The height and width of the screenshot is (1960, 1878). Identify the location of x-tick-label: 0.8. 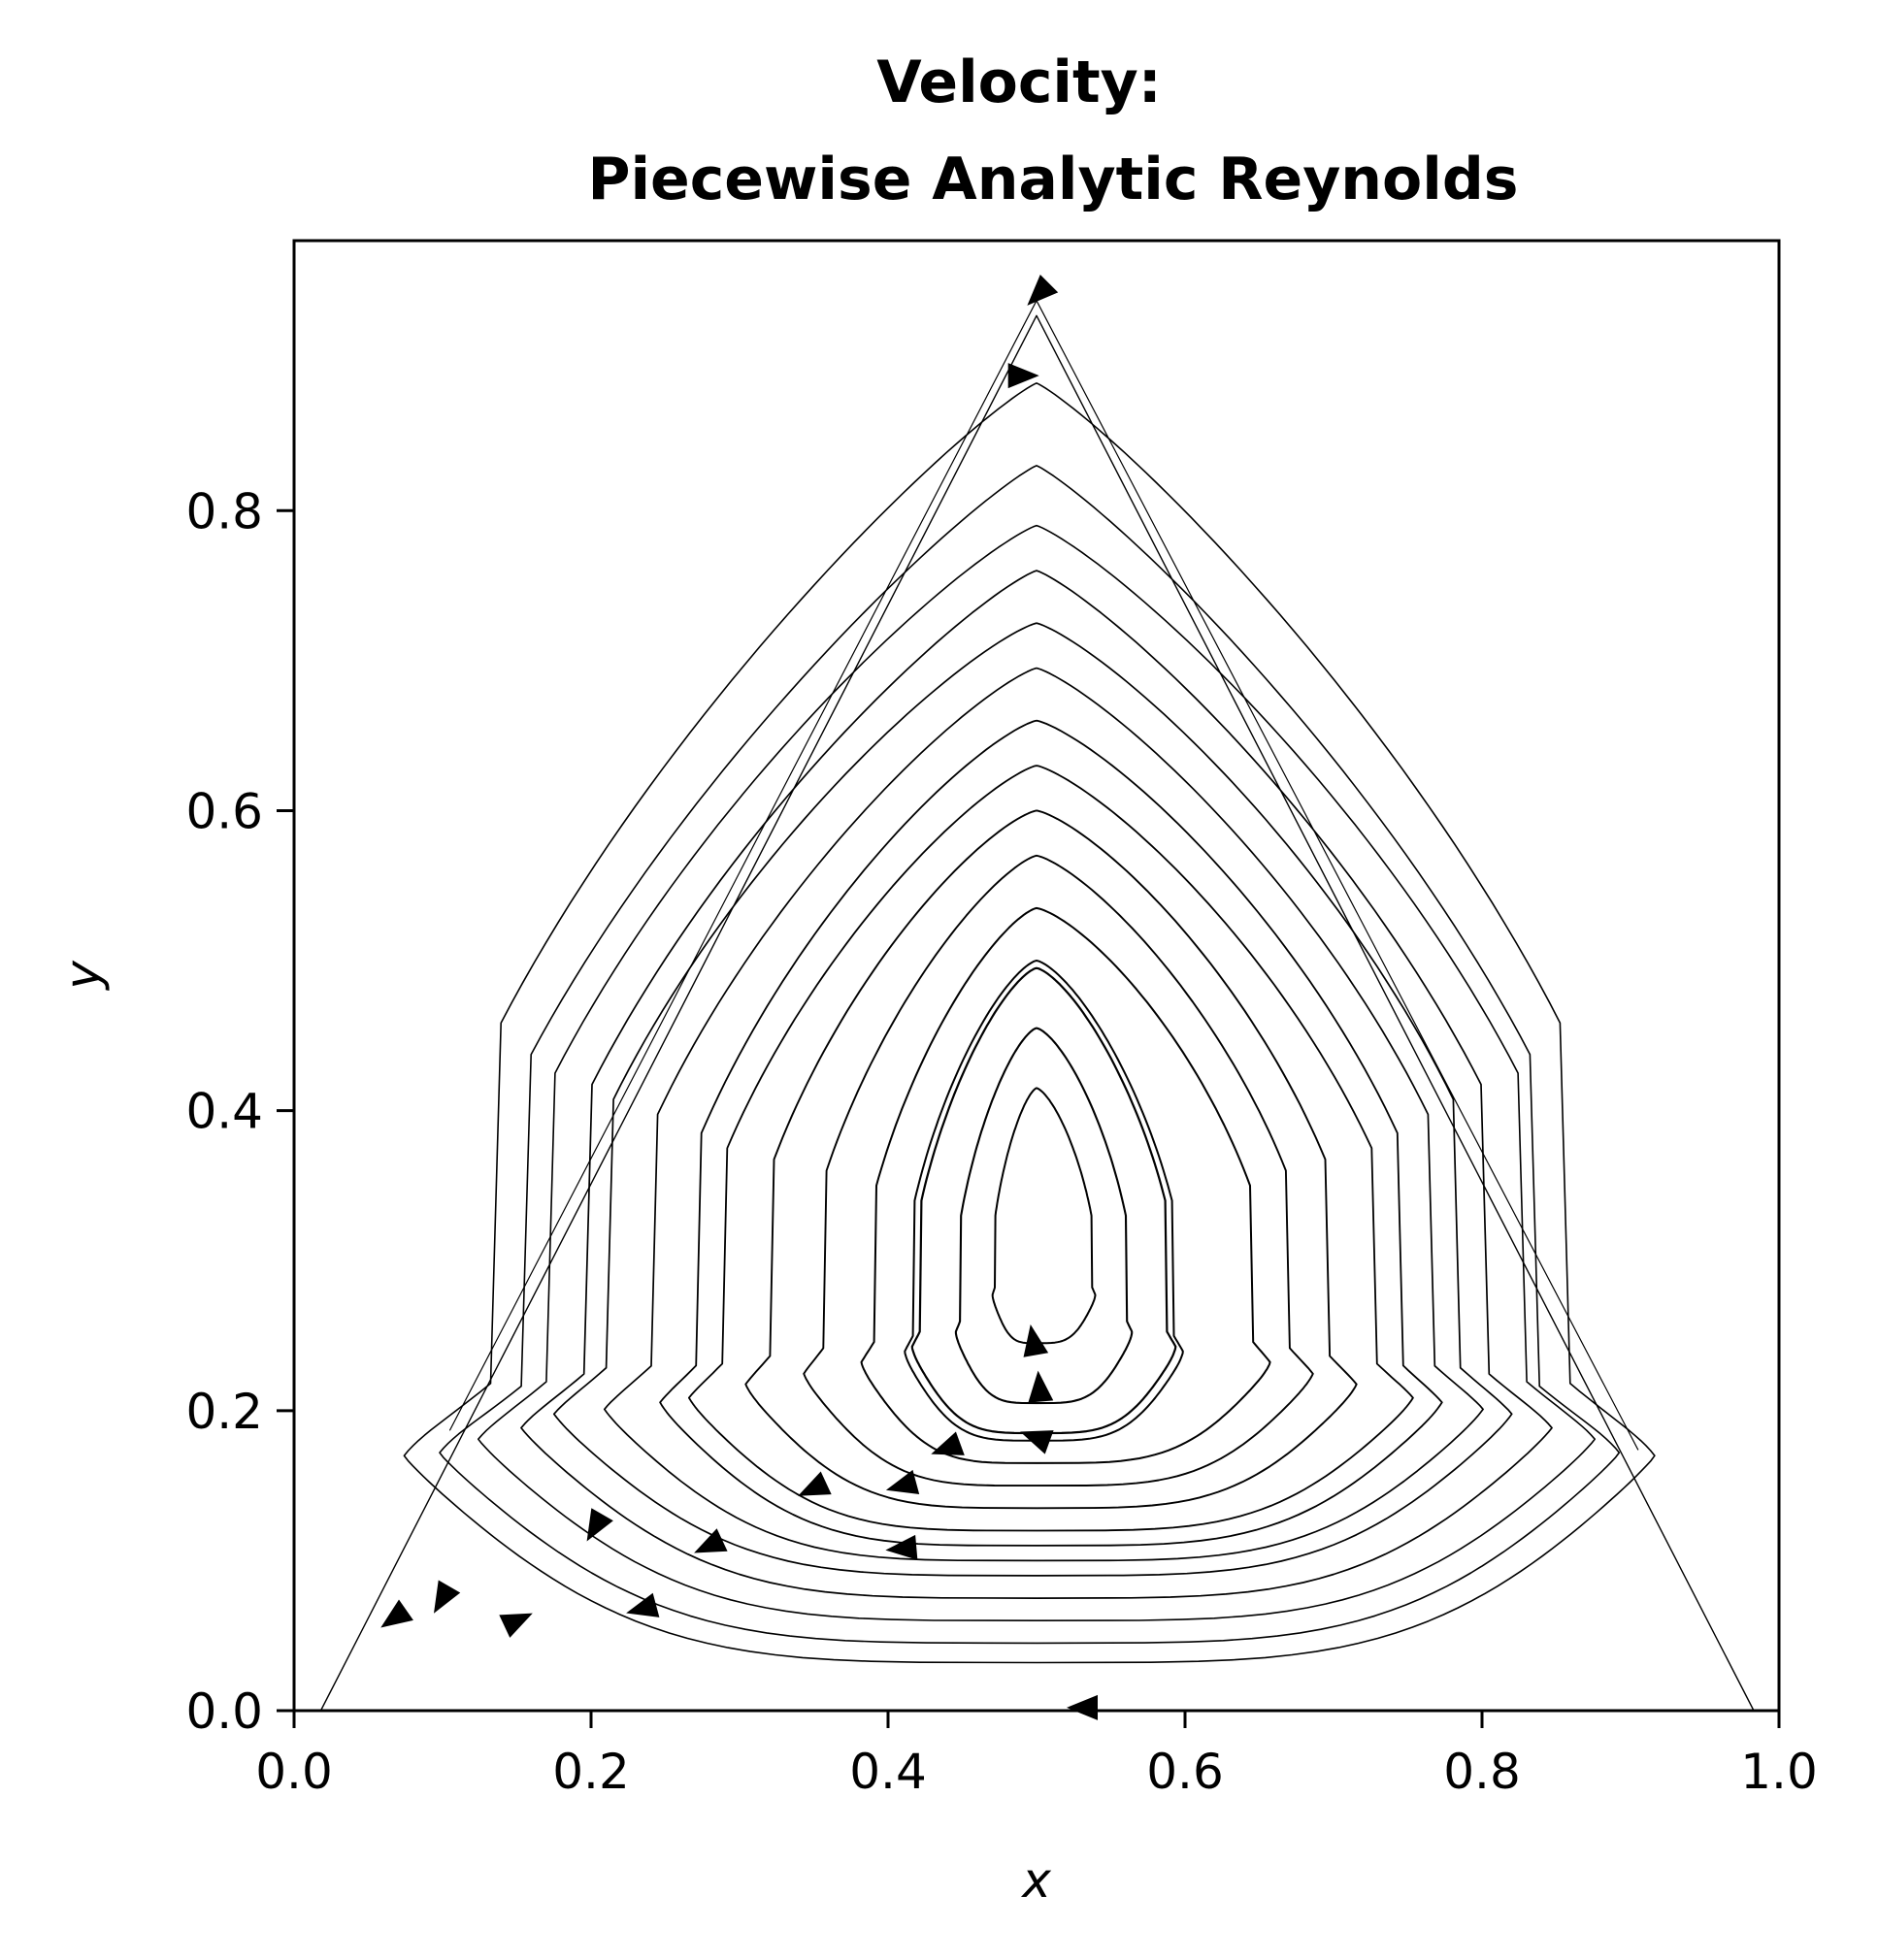
(1482, 1772).